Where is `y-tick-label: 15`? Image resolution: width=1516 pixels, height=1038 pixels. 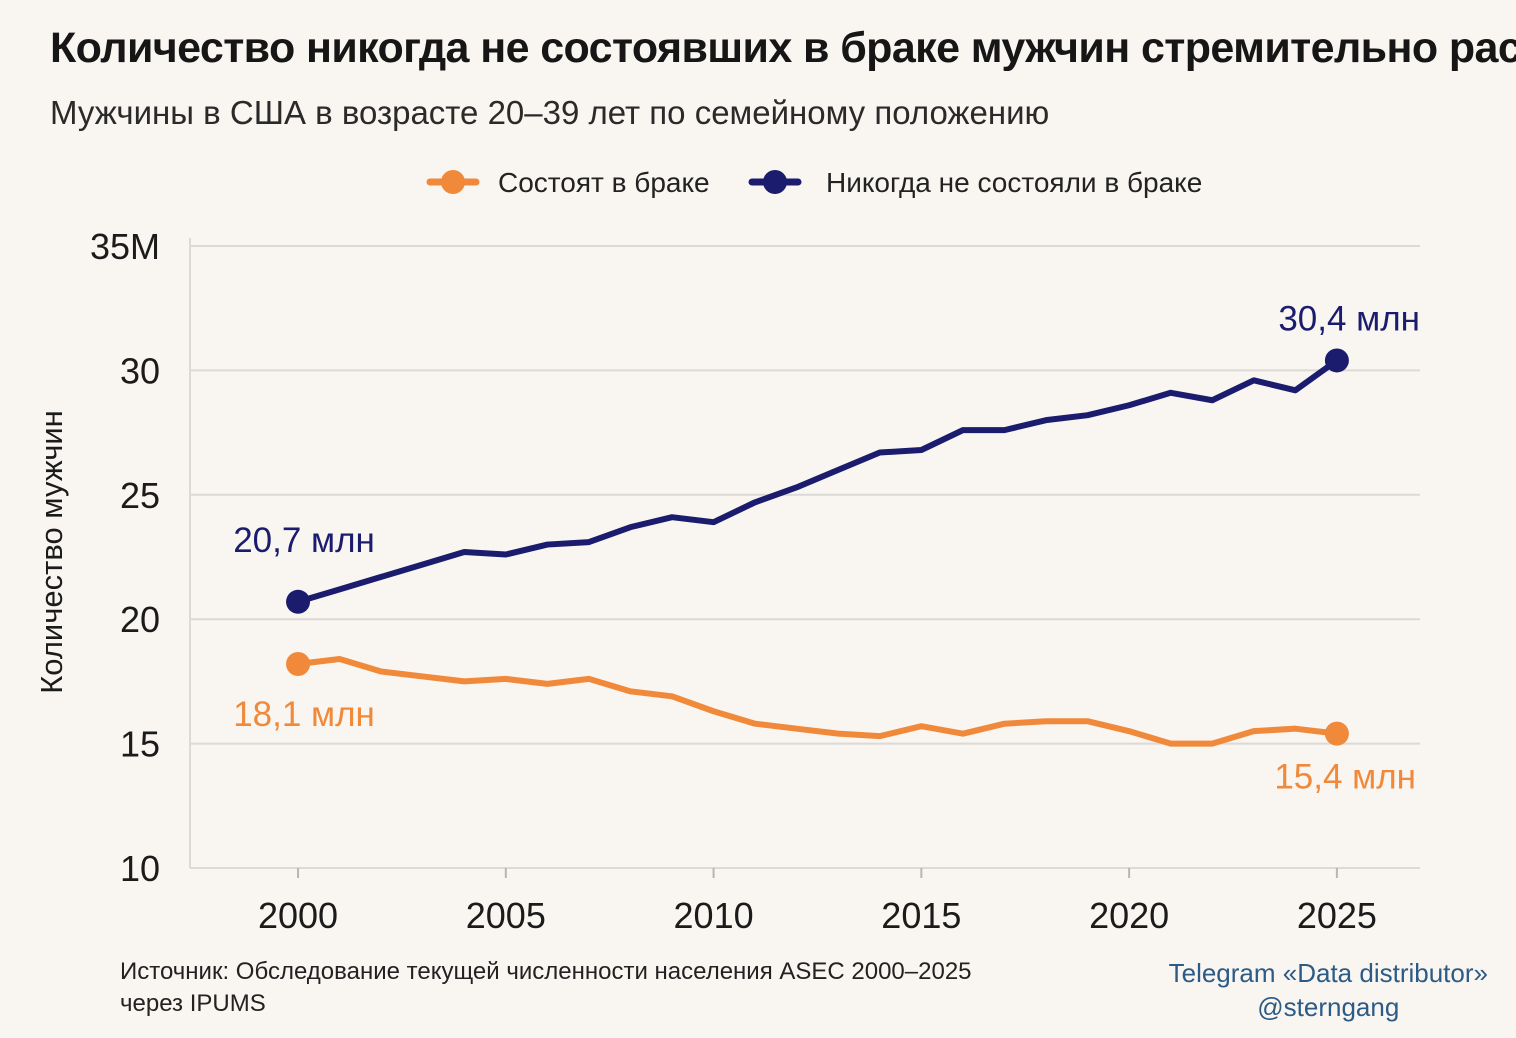 y-tick-label: 15 is located at coordinates (140, 744).